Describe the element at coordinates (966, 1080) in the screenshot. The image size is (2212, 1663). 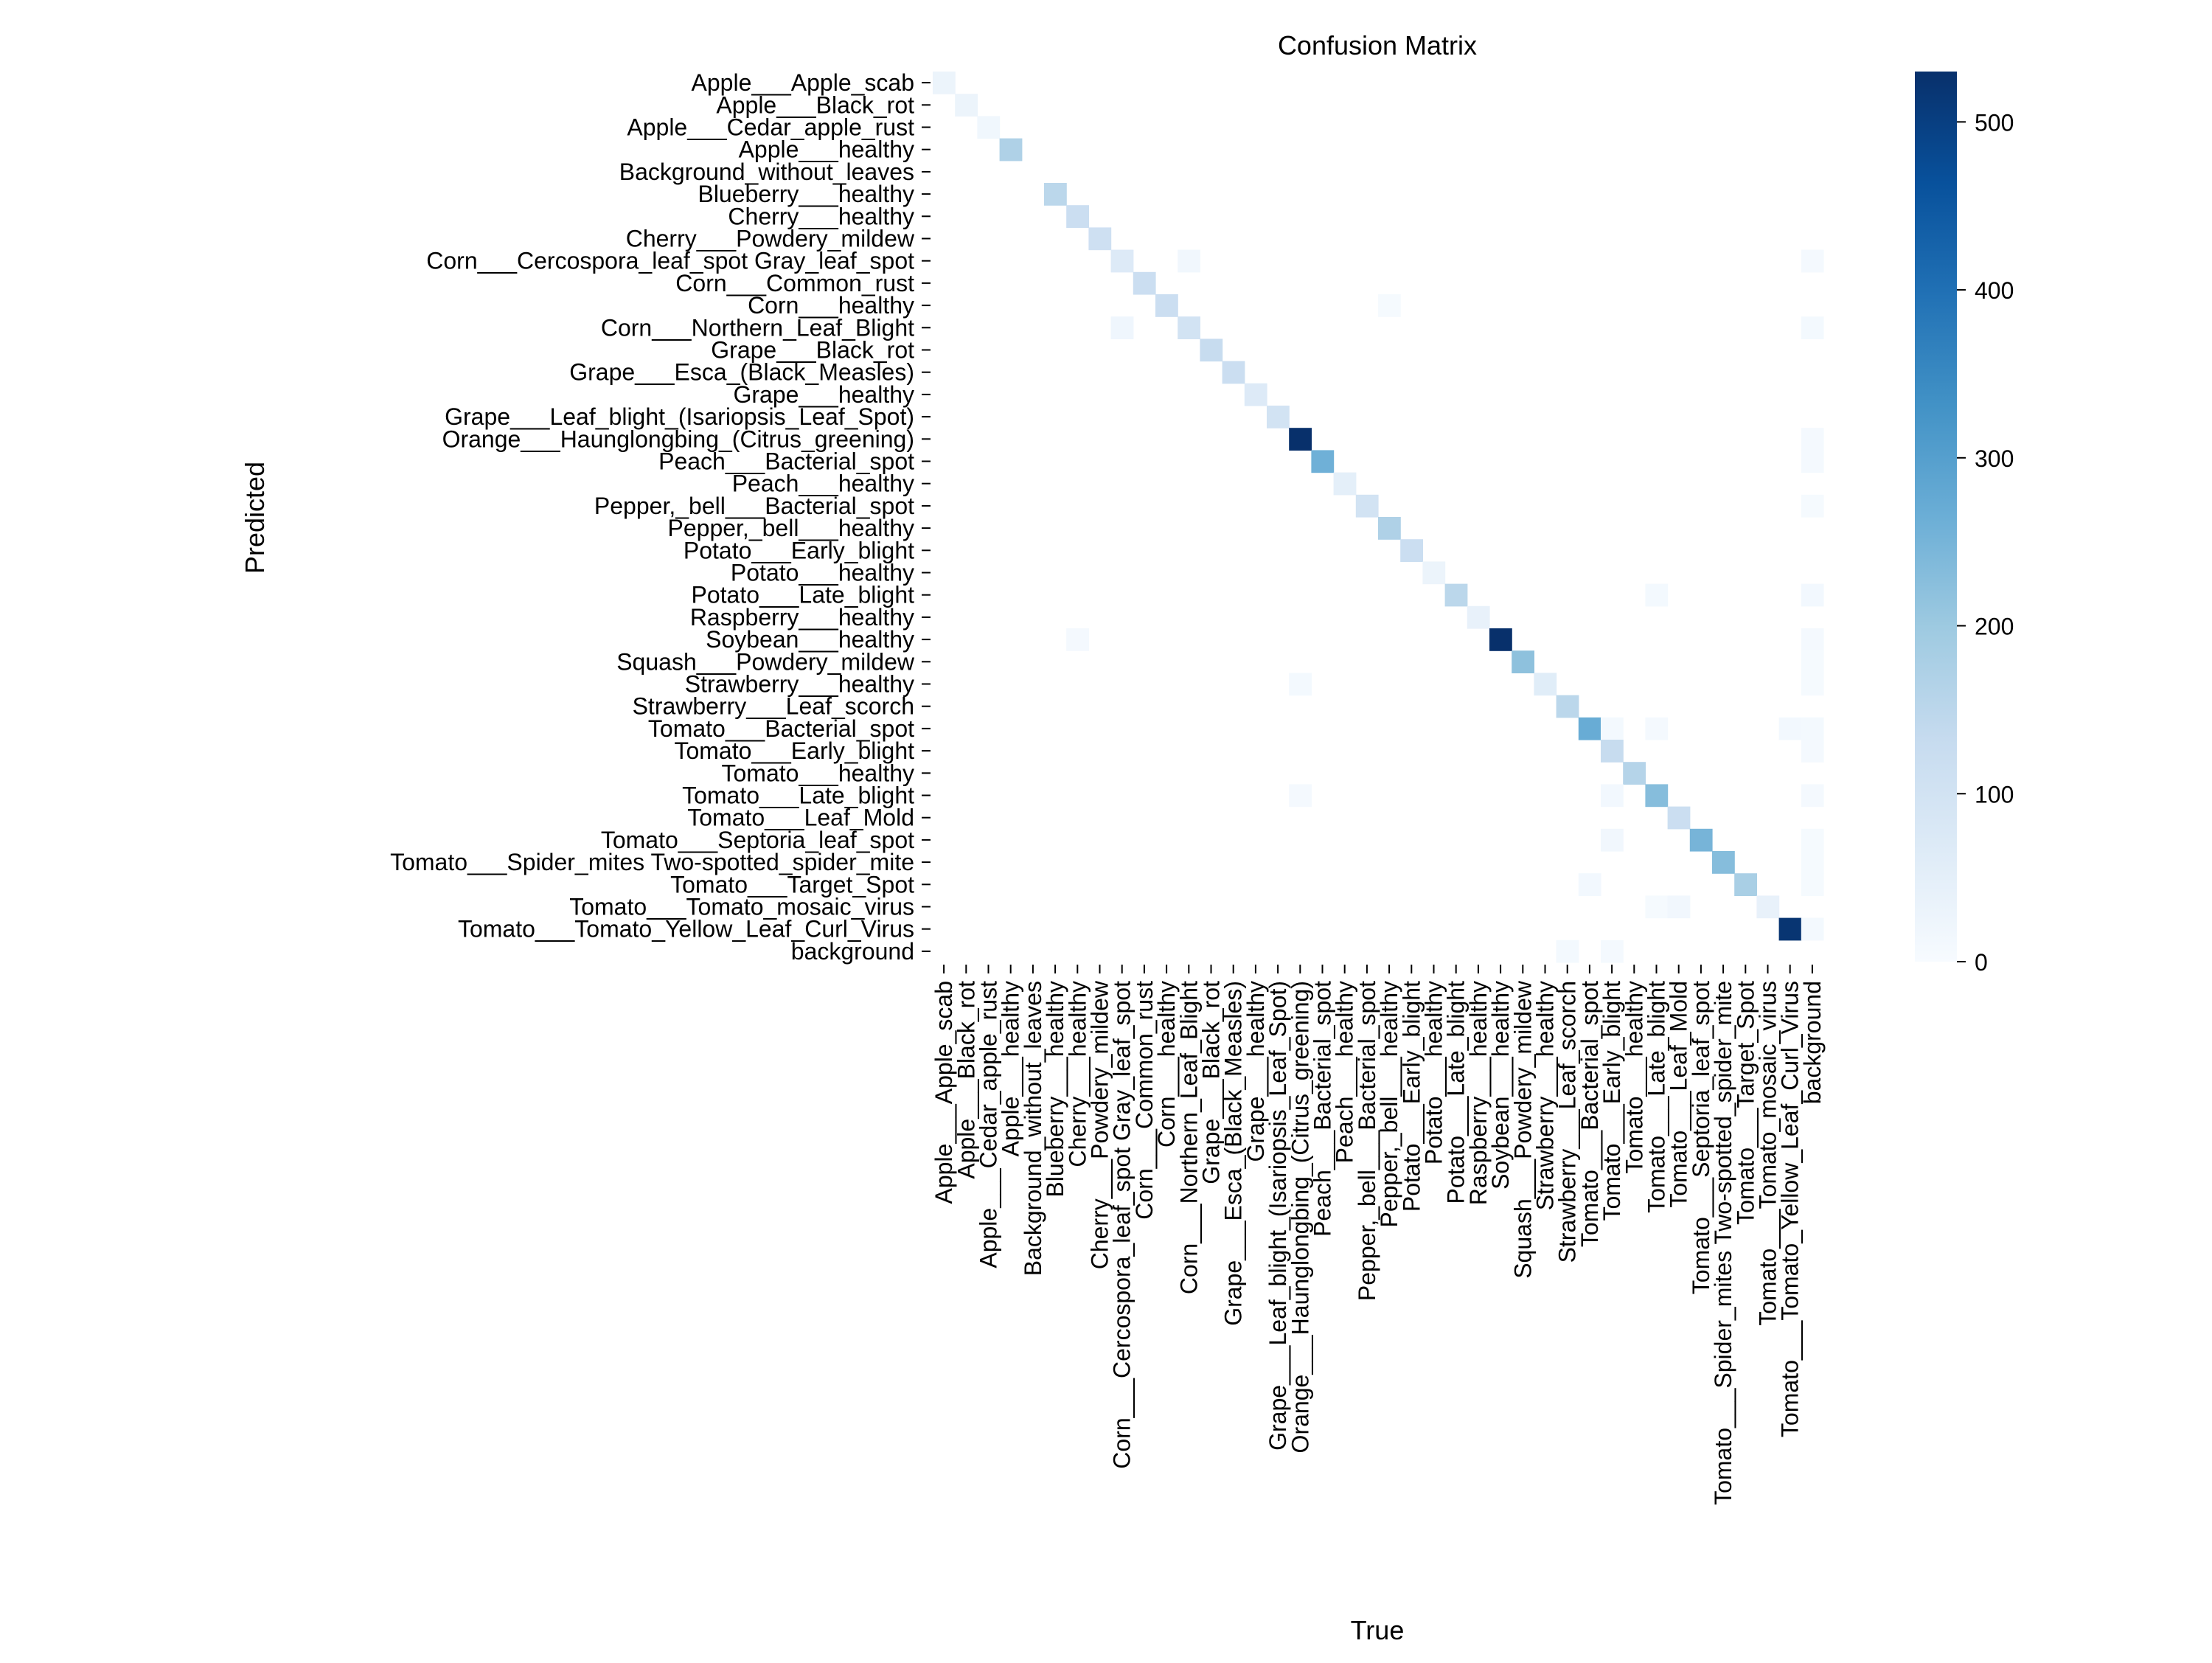
I see `x-tick-label: Apple___Black_rot` at that location.